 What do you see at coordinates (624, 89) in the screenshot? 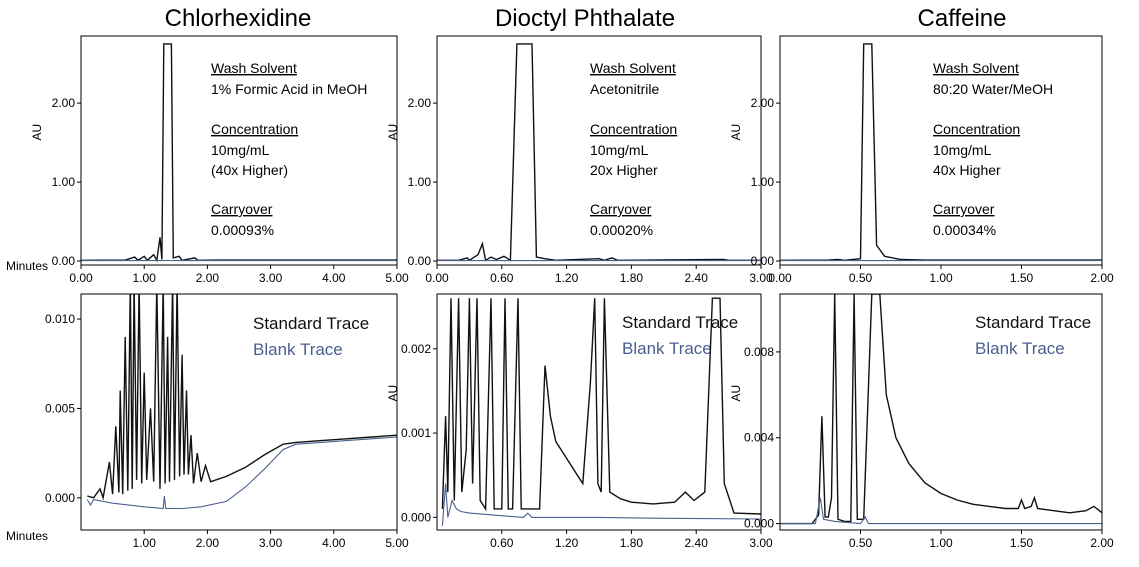
I see `wash-solvent-value: Acetonitrile` at bounding box center [624, 89].